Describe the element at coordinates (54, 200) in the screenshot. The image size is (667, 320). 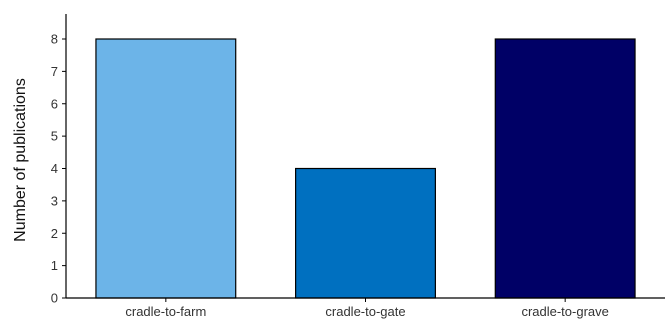
I see `y-tick-label: 3` at that location.